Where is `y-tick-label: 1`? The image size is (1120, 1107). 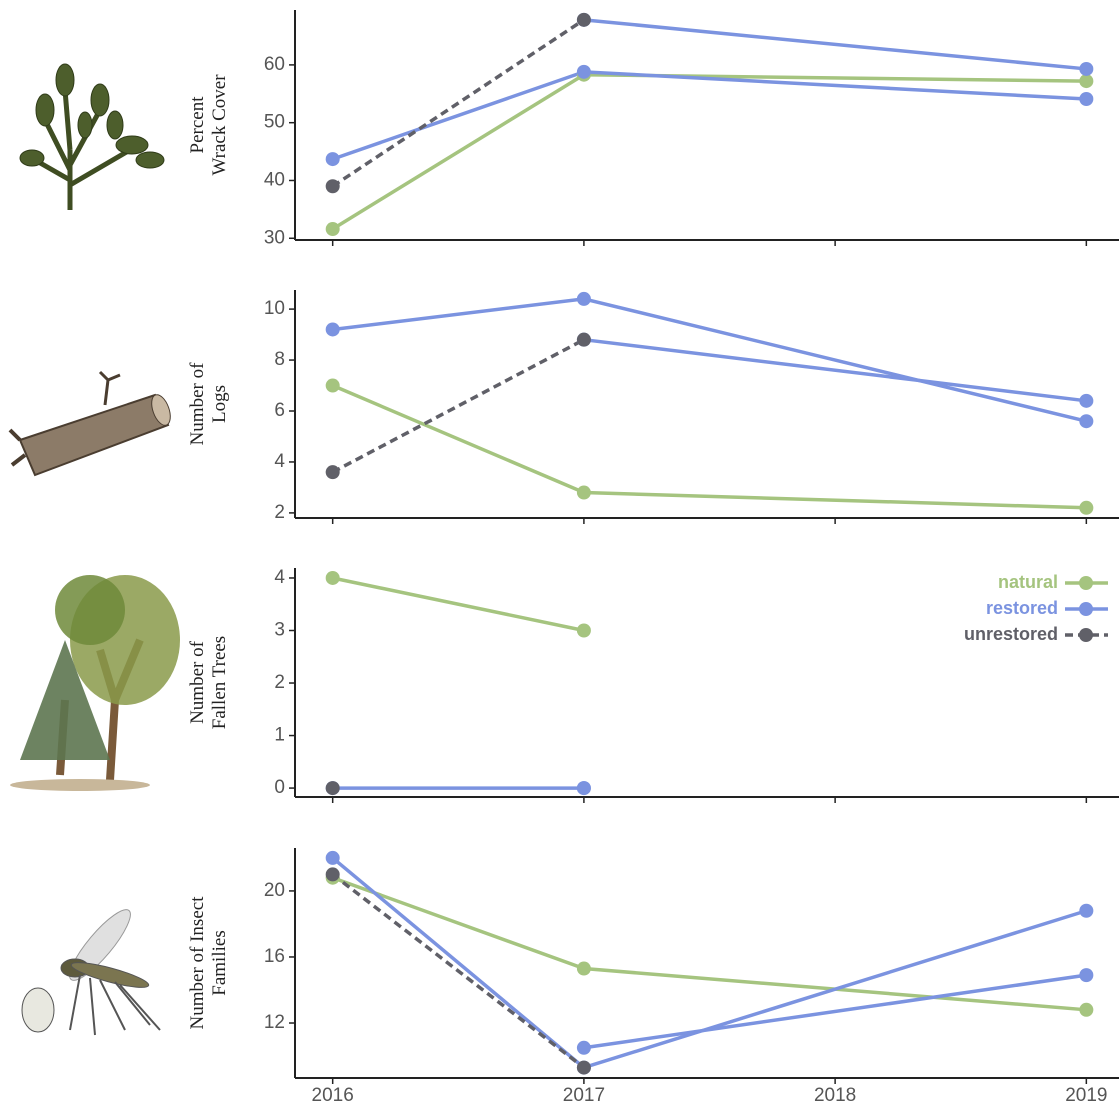
y-tick-label: 1 is located at coordinates (279, 735).